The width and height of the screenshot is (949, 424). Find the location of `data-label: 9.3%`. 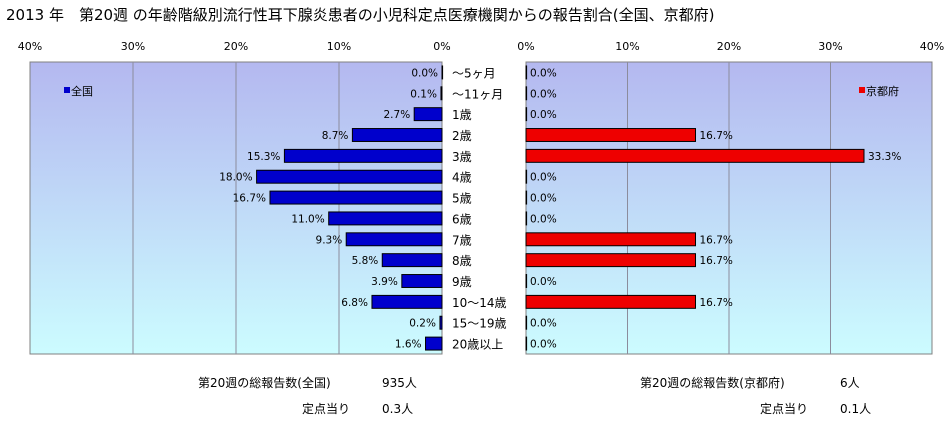

data-label: 9.3% is located at coordinates (329, 240).